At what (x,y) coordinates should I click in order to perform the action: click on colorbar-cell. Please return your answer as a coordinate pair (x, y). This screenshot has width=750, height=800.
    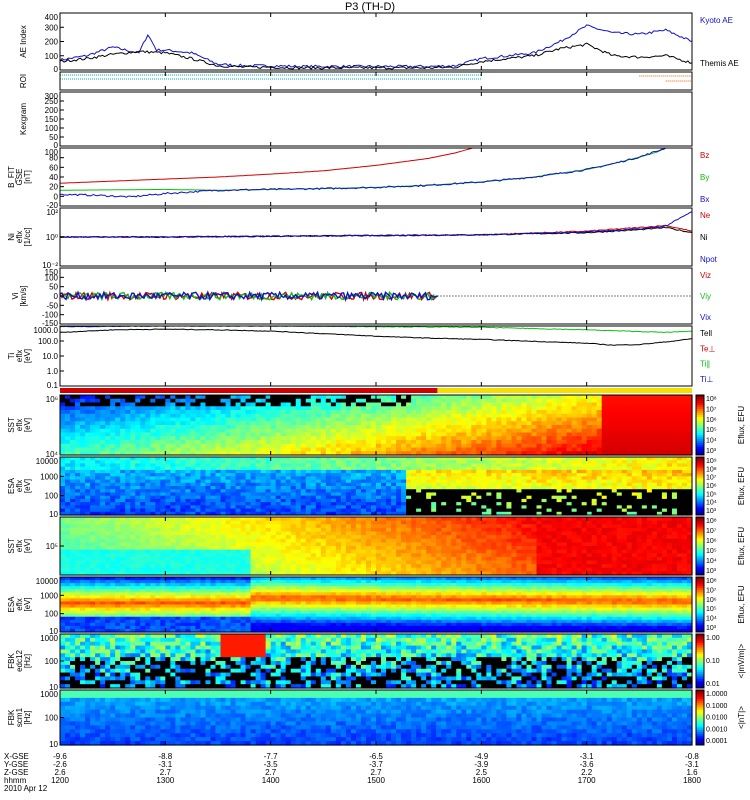
    Looking at the image, I should click on (700, 416).